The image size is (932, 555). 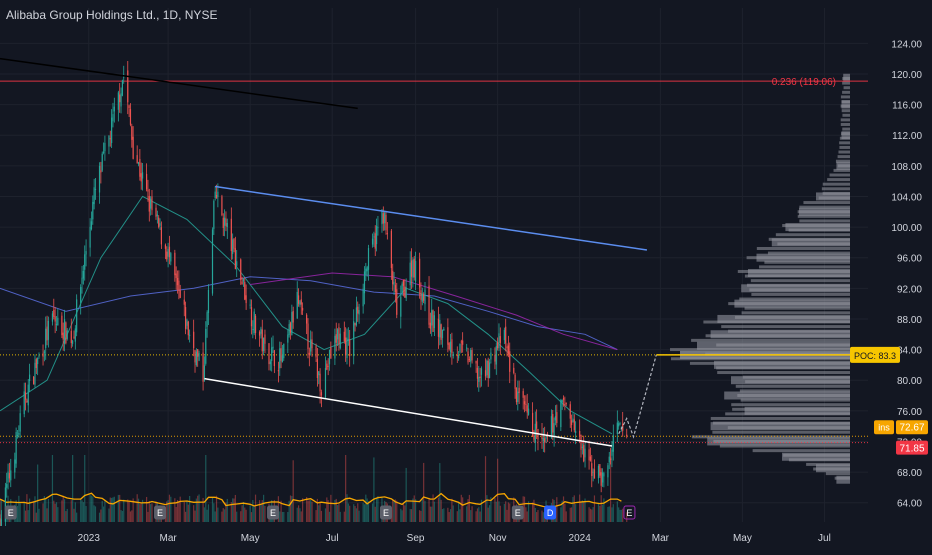 I want to click on price-axis-tick: 96.00, so click(x=909, y=259).